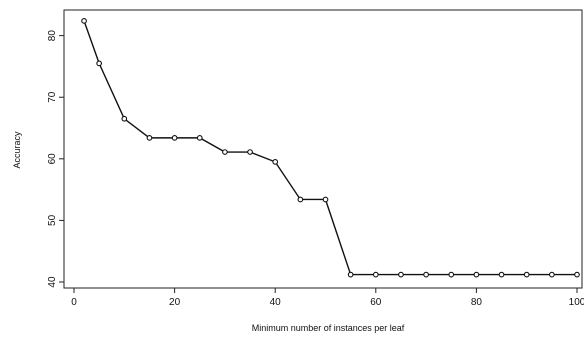 The height and width of the screenshot is (340, 584). What do you see at coordinates (52, 159) in the screenshot?
I see `y-tick-label: 60` at bounding box center [52, 159].